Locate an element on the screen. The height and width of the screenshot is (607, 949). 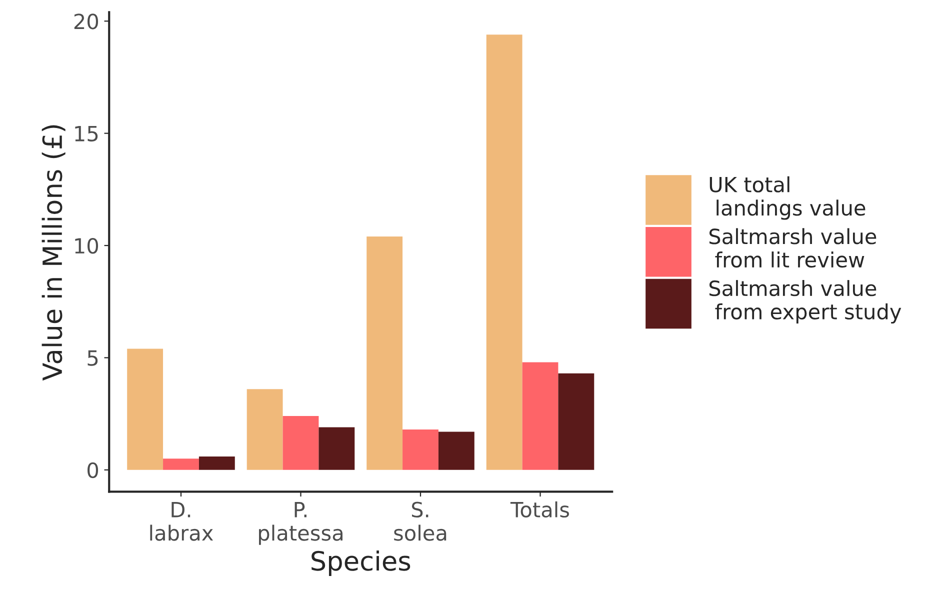
legend-label: Saltmarsh value from expert study is located at coordinates (805, 302).